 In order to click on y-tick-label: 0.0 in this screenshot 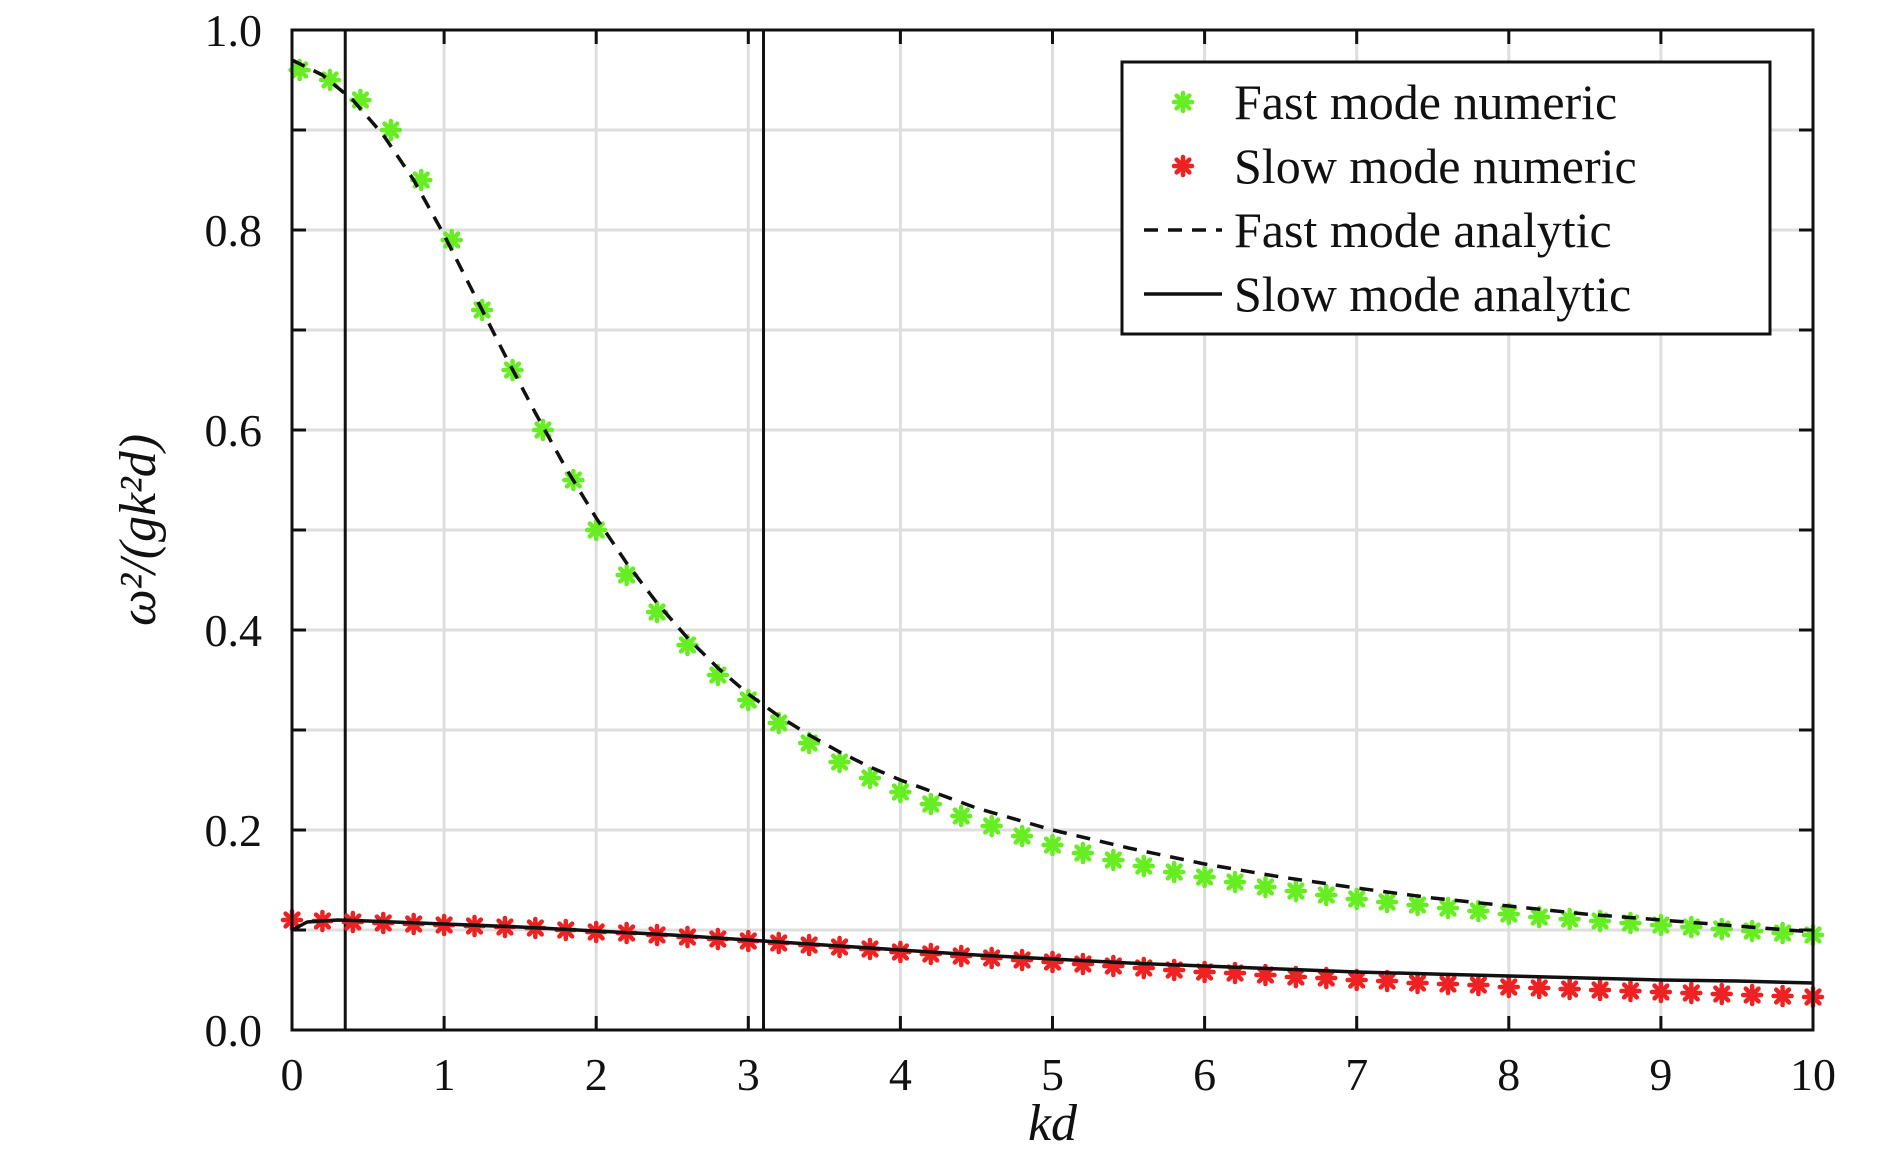, I will do `click(234, 1030)`.